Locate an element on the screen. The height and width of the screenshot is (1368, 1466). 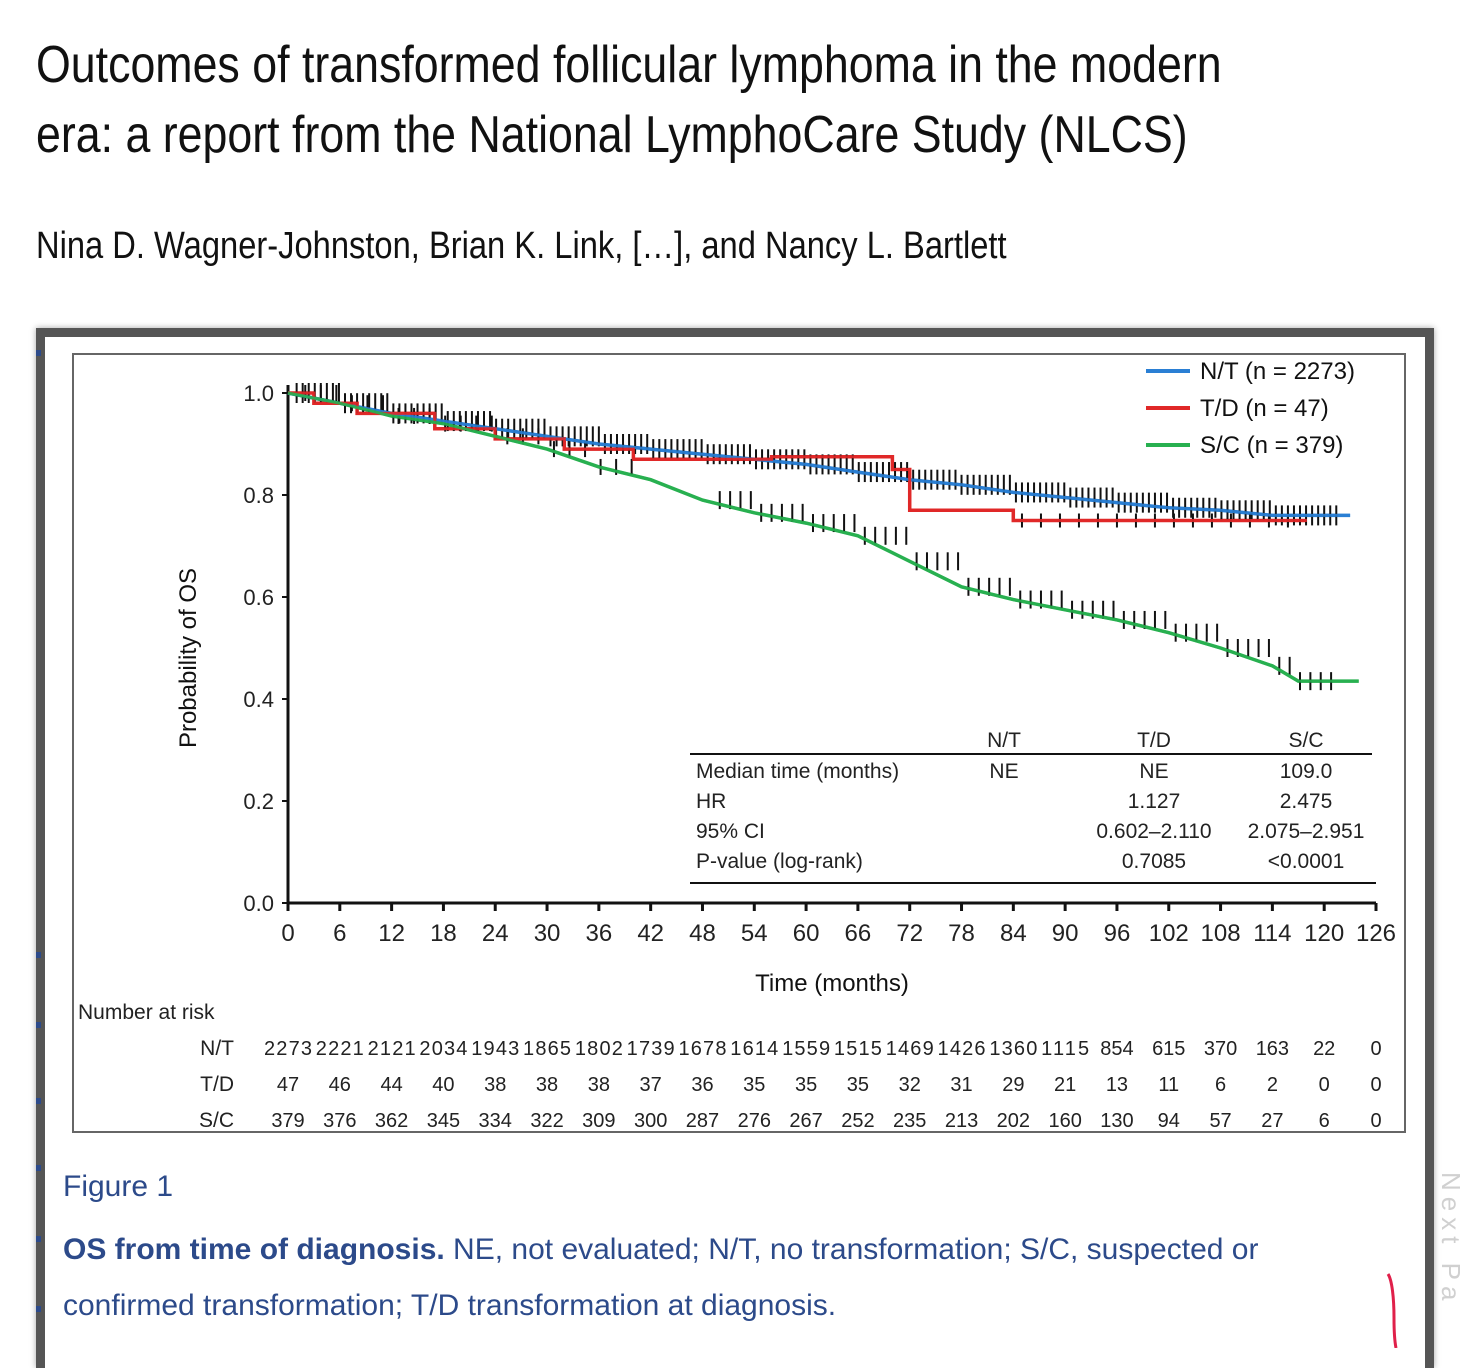
risk-cell: 11 is located at coordinates (1168, 1085).